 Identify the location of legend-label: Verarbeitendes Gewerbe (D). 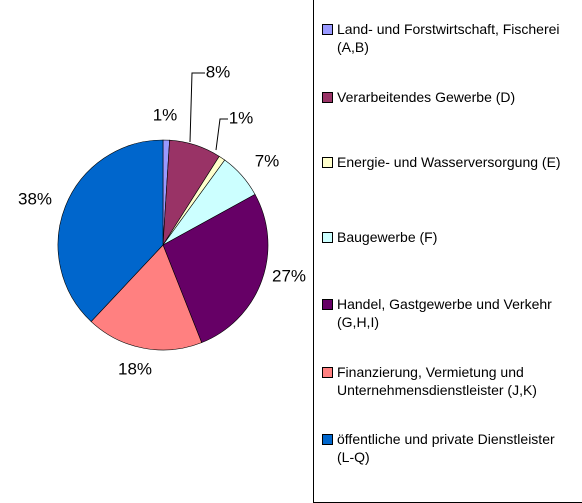
(426, 97).